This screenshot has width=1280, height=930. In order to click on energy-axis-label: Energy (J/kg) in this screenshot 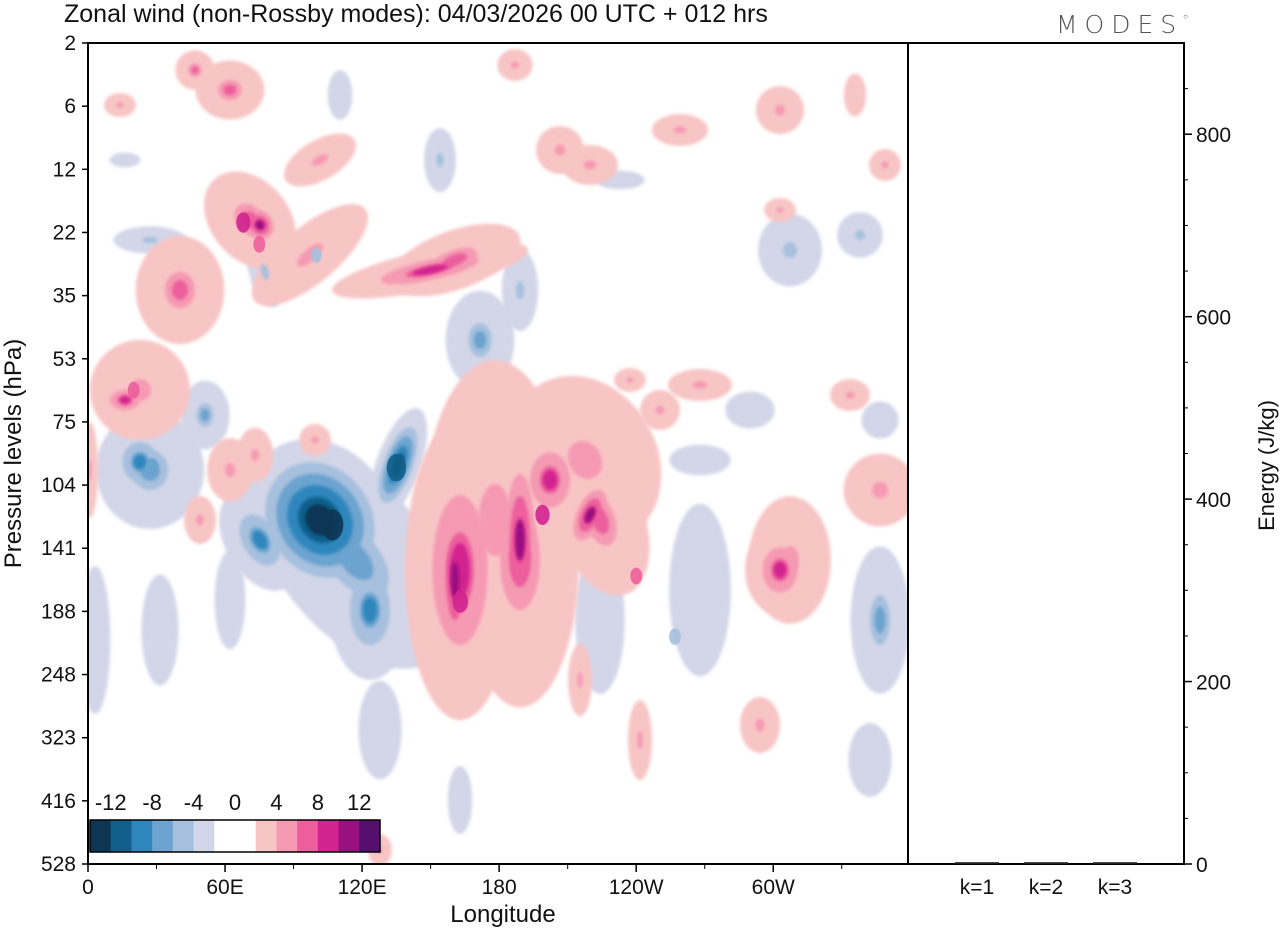, I will do `click(1266, 465)`.